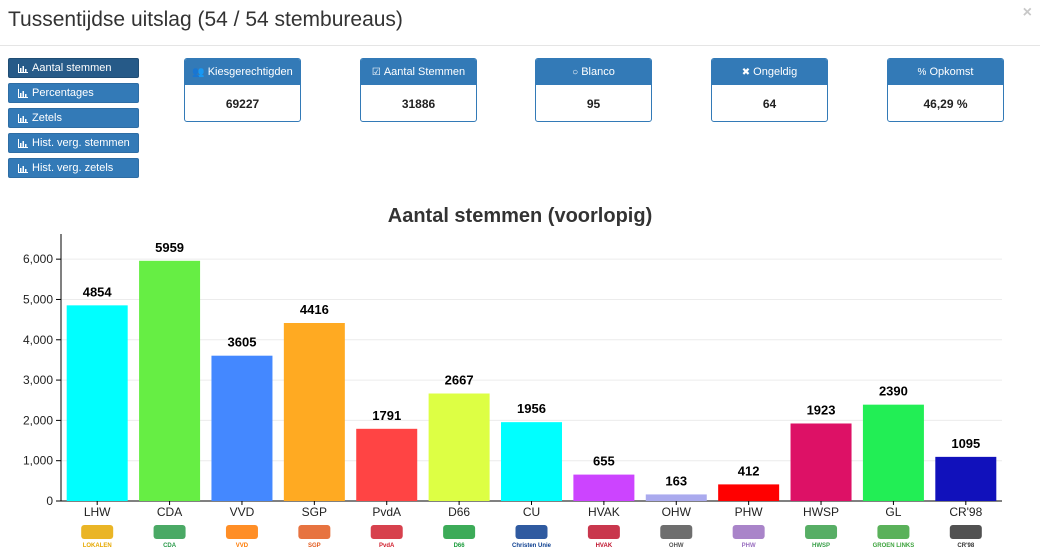  Describe the element at coordinates (965, 443) in the screenshot. I see `bar-value-label: 1095` at that location.